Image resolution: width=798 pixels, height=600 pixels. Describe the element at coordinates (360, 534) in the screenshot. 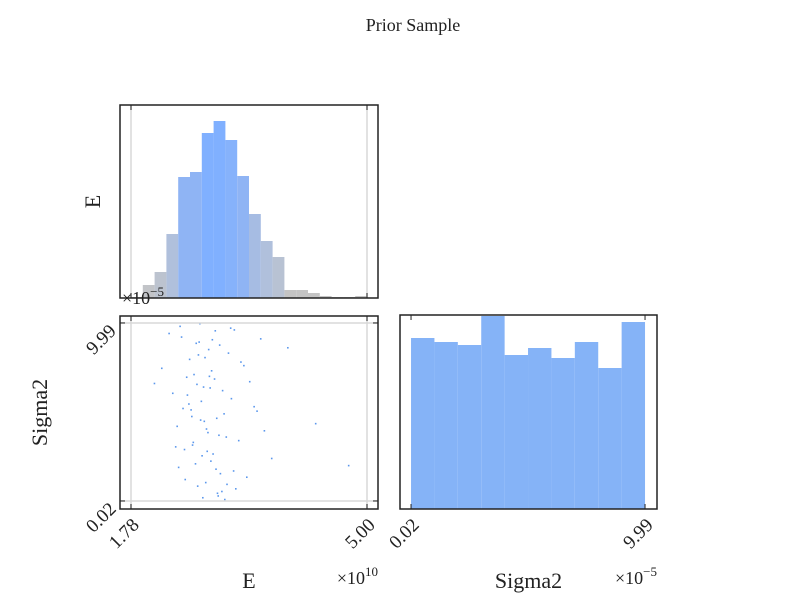

I see `x-tick-label: 5.00` at that location.